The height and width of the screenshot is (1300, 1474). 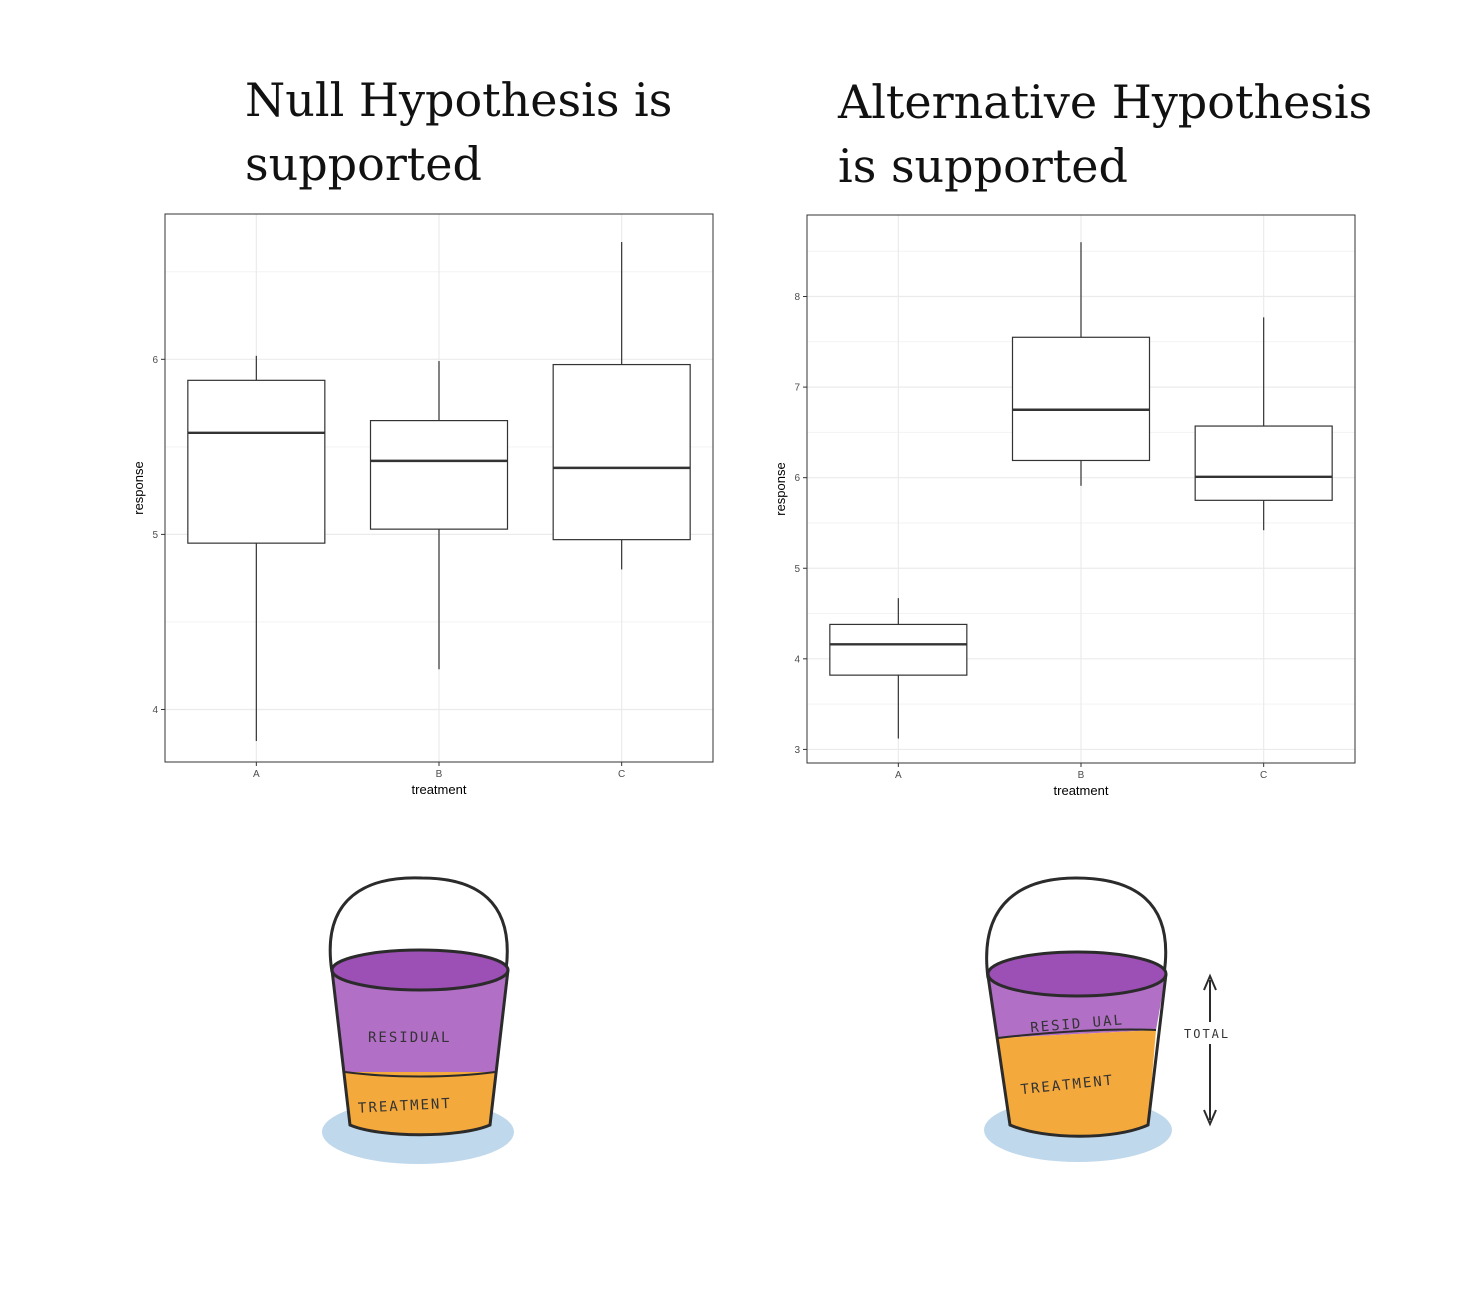 What do you see at coordinates (1207, 1034) in the screenshot?
I see `total-label: TOTAL` at bounding box center [1207, 1034].